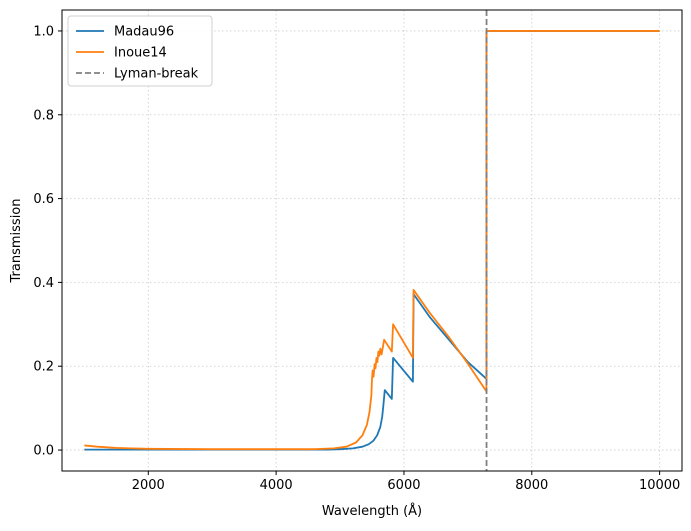 This screenshot has height=531, width=691. I want to click on legend: Madau96 Inoue14 Lyman-break, so click(140, 51).